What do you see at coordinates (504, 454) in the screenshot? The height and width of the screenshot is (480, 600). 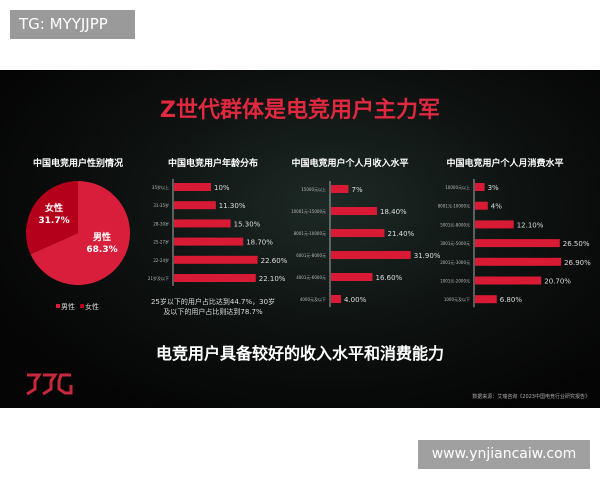 I see `watermark-bottom: www.ynjiancaiw.com` at bounding box center [504, 454].